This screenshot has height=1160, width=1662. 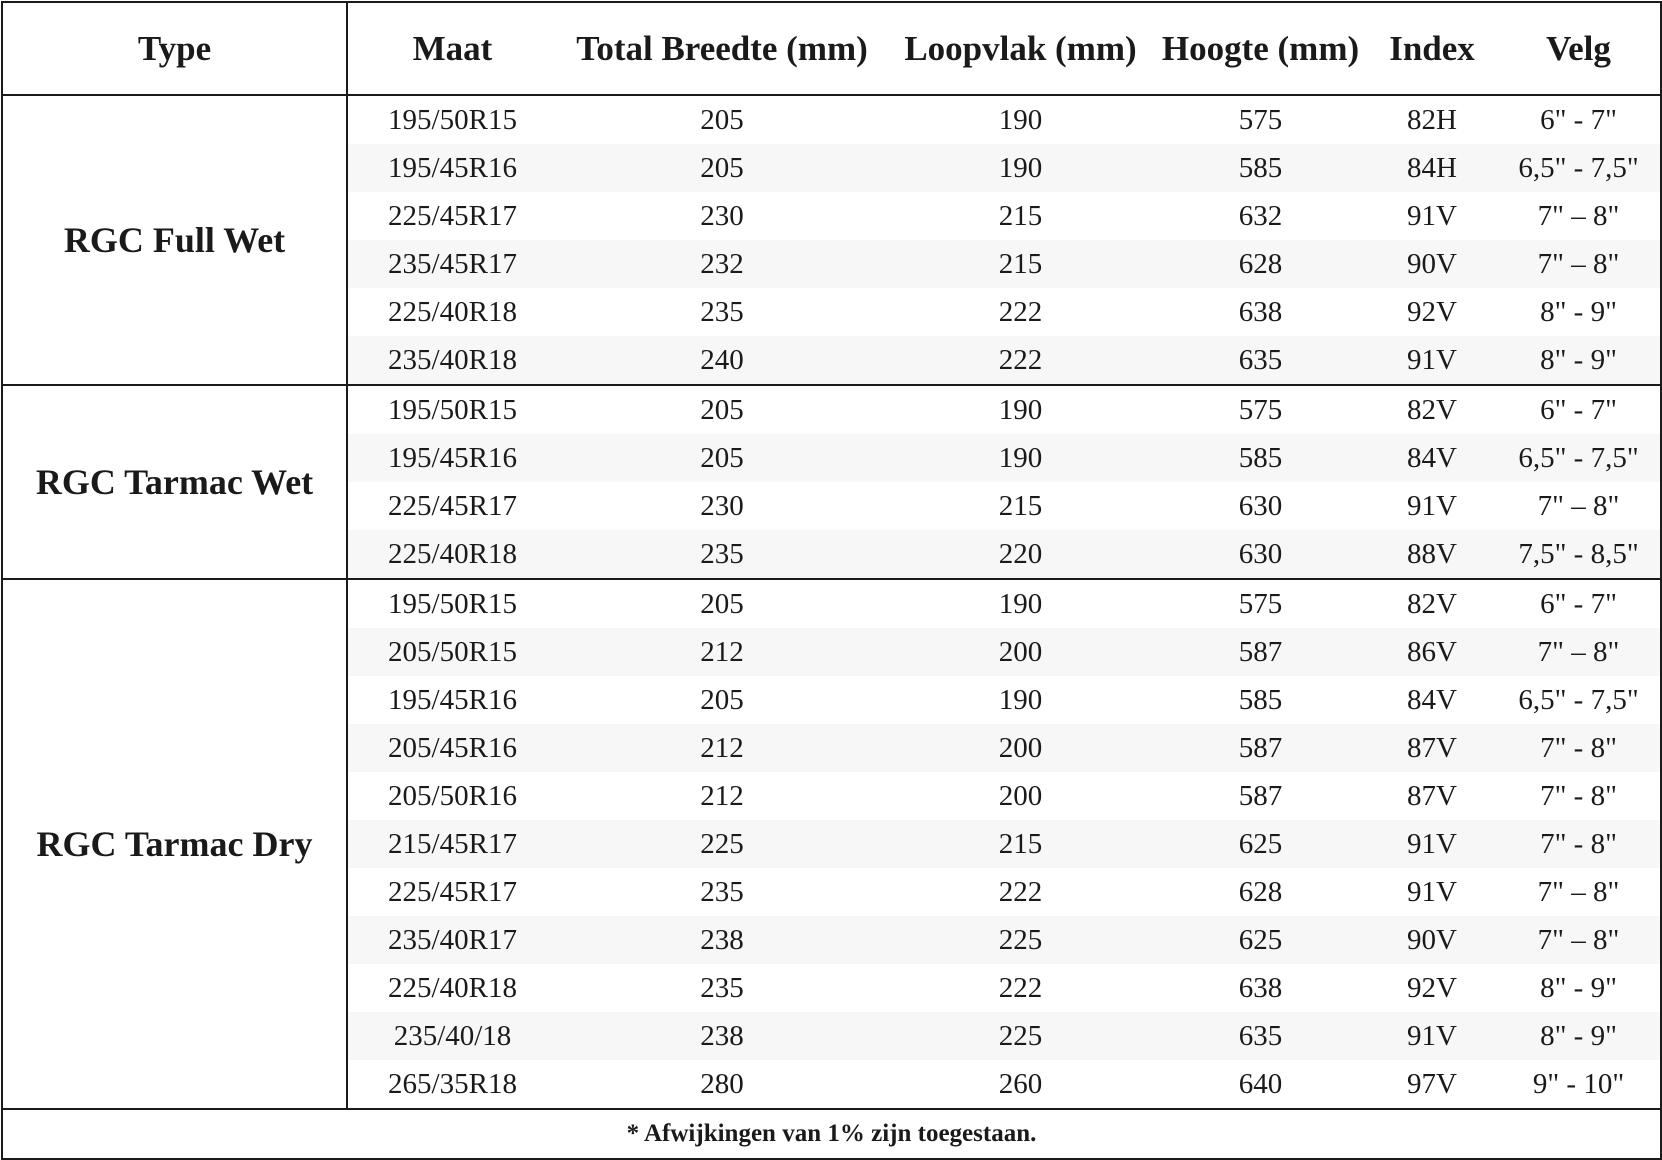 I want to click on type-label: RGC Full Wet, so click(x=174, y=240).